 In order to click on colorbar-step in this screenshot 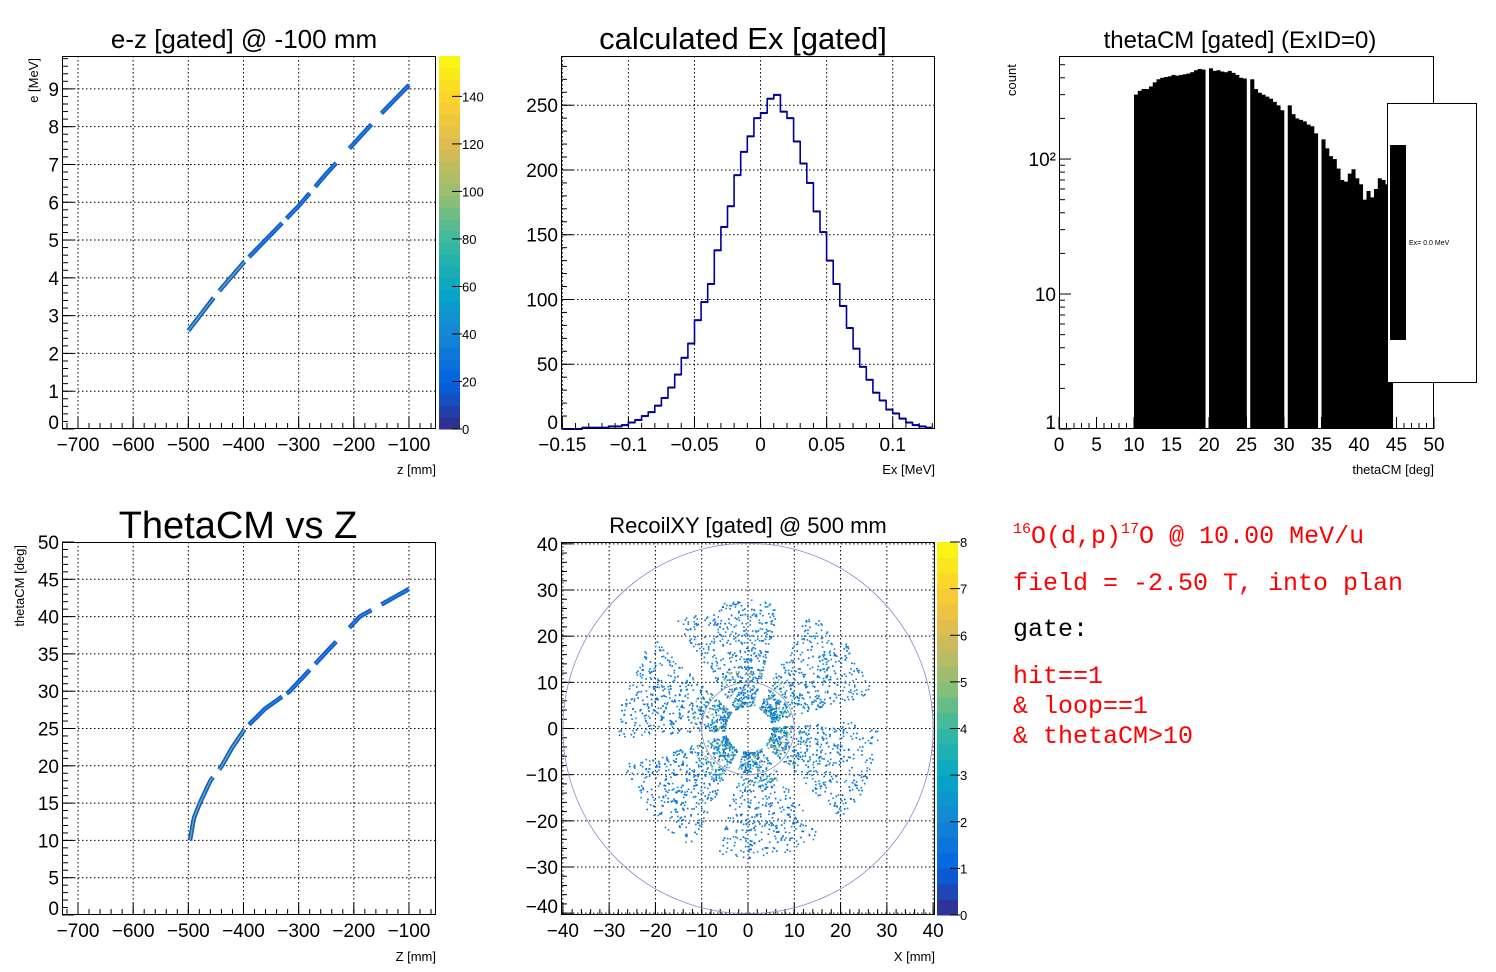, I will do `click(449, 295)`.